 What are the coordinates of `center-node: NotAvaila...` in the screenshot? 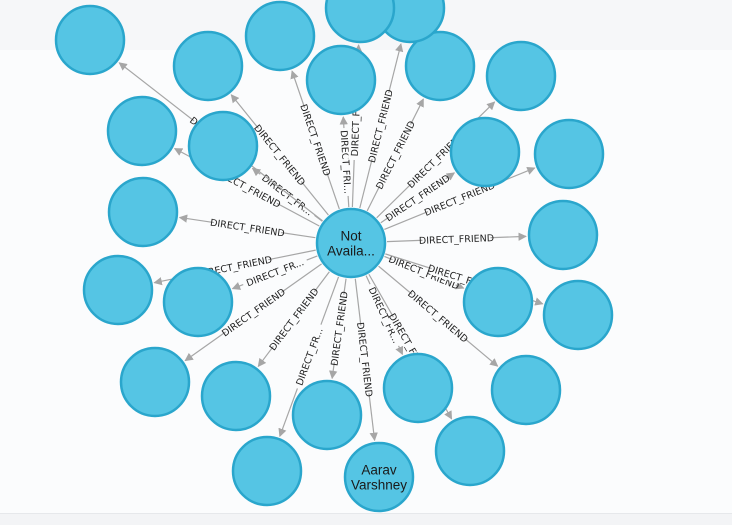 It's located at (351, 243).